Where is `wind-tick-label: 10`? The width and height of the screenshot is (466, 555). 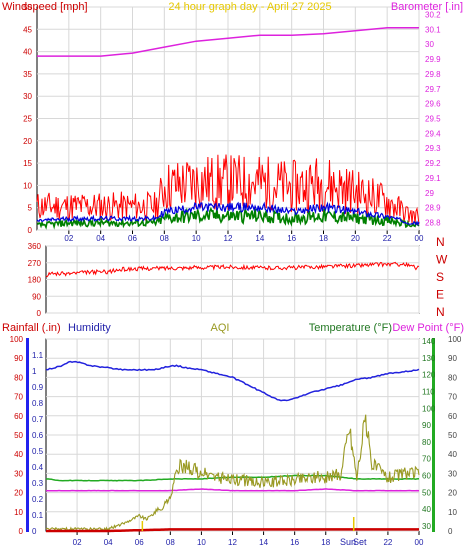
wind-tick-label: 10 is located at coordinates (27, 185).